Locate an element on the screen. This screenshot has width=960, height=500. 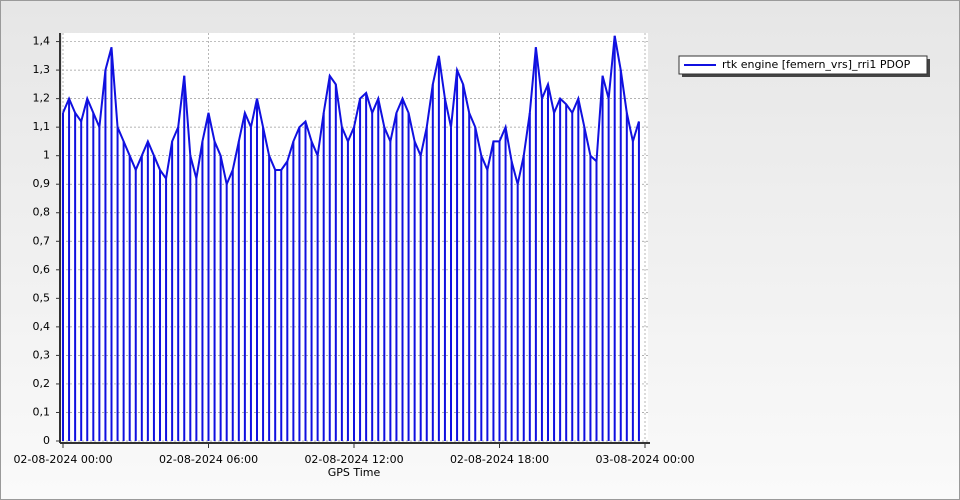
x-tick-label: 02-08-2024 18:00 is located at coordinates (499, 459).